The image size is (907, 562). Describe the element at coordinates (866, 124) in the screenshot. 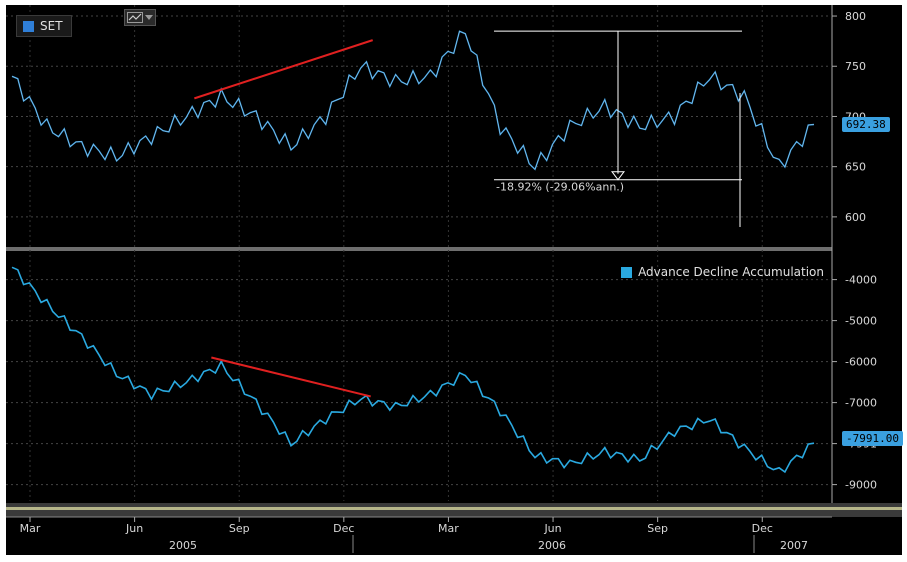

I see `set-last-value-badge: 692.38` at that location.